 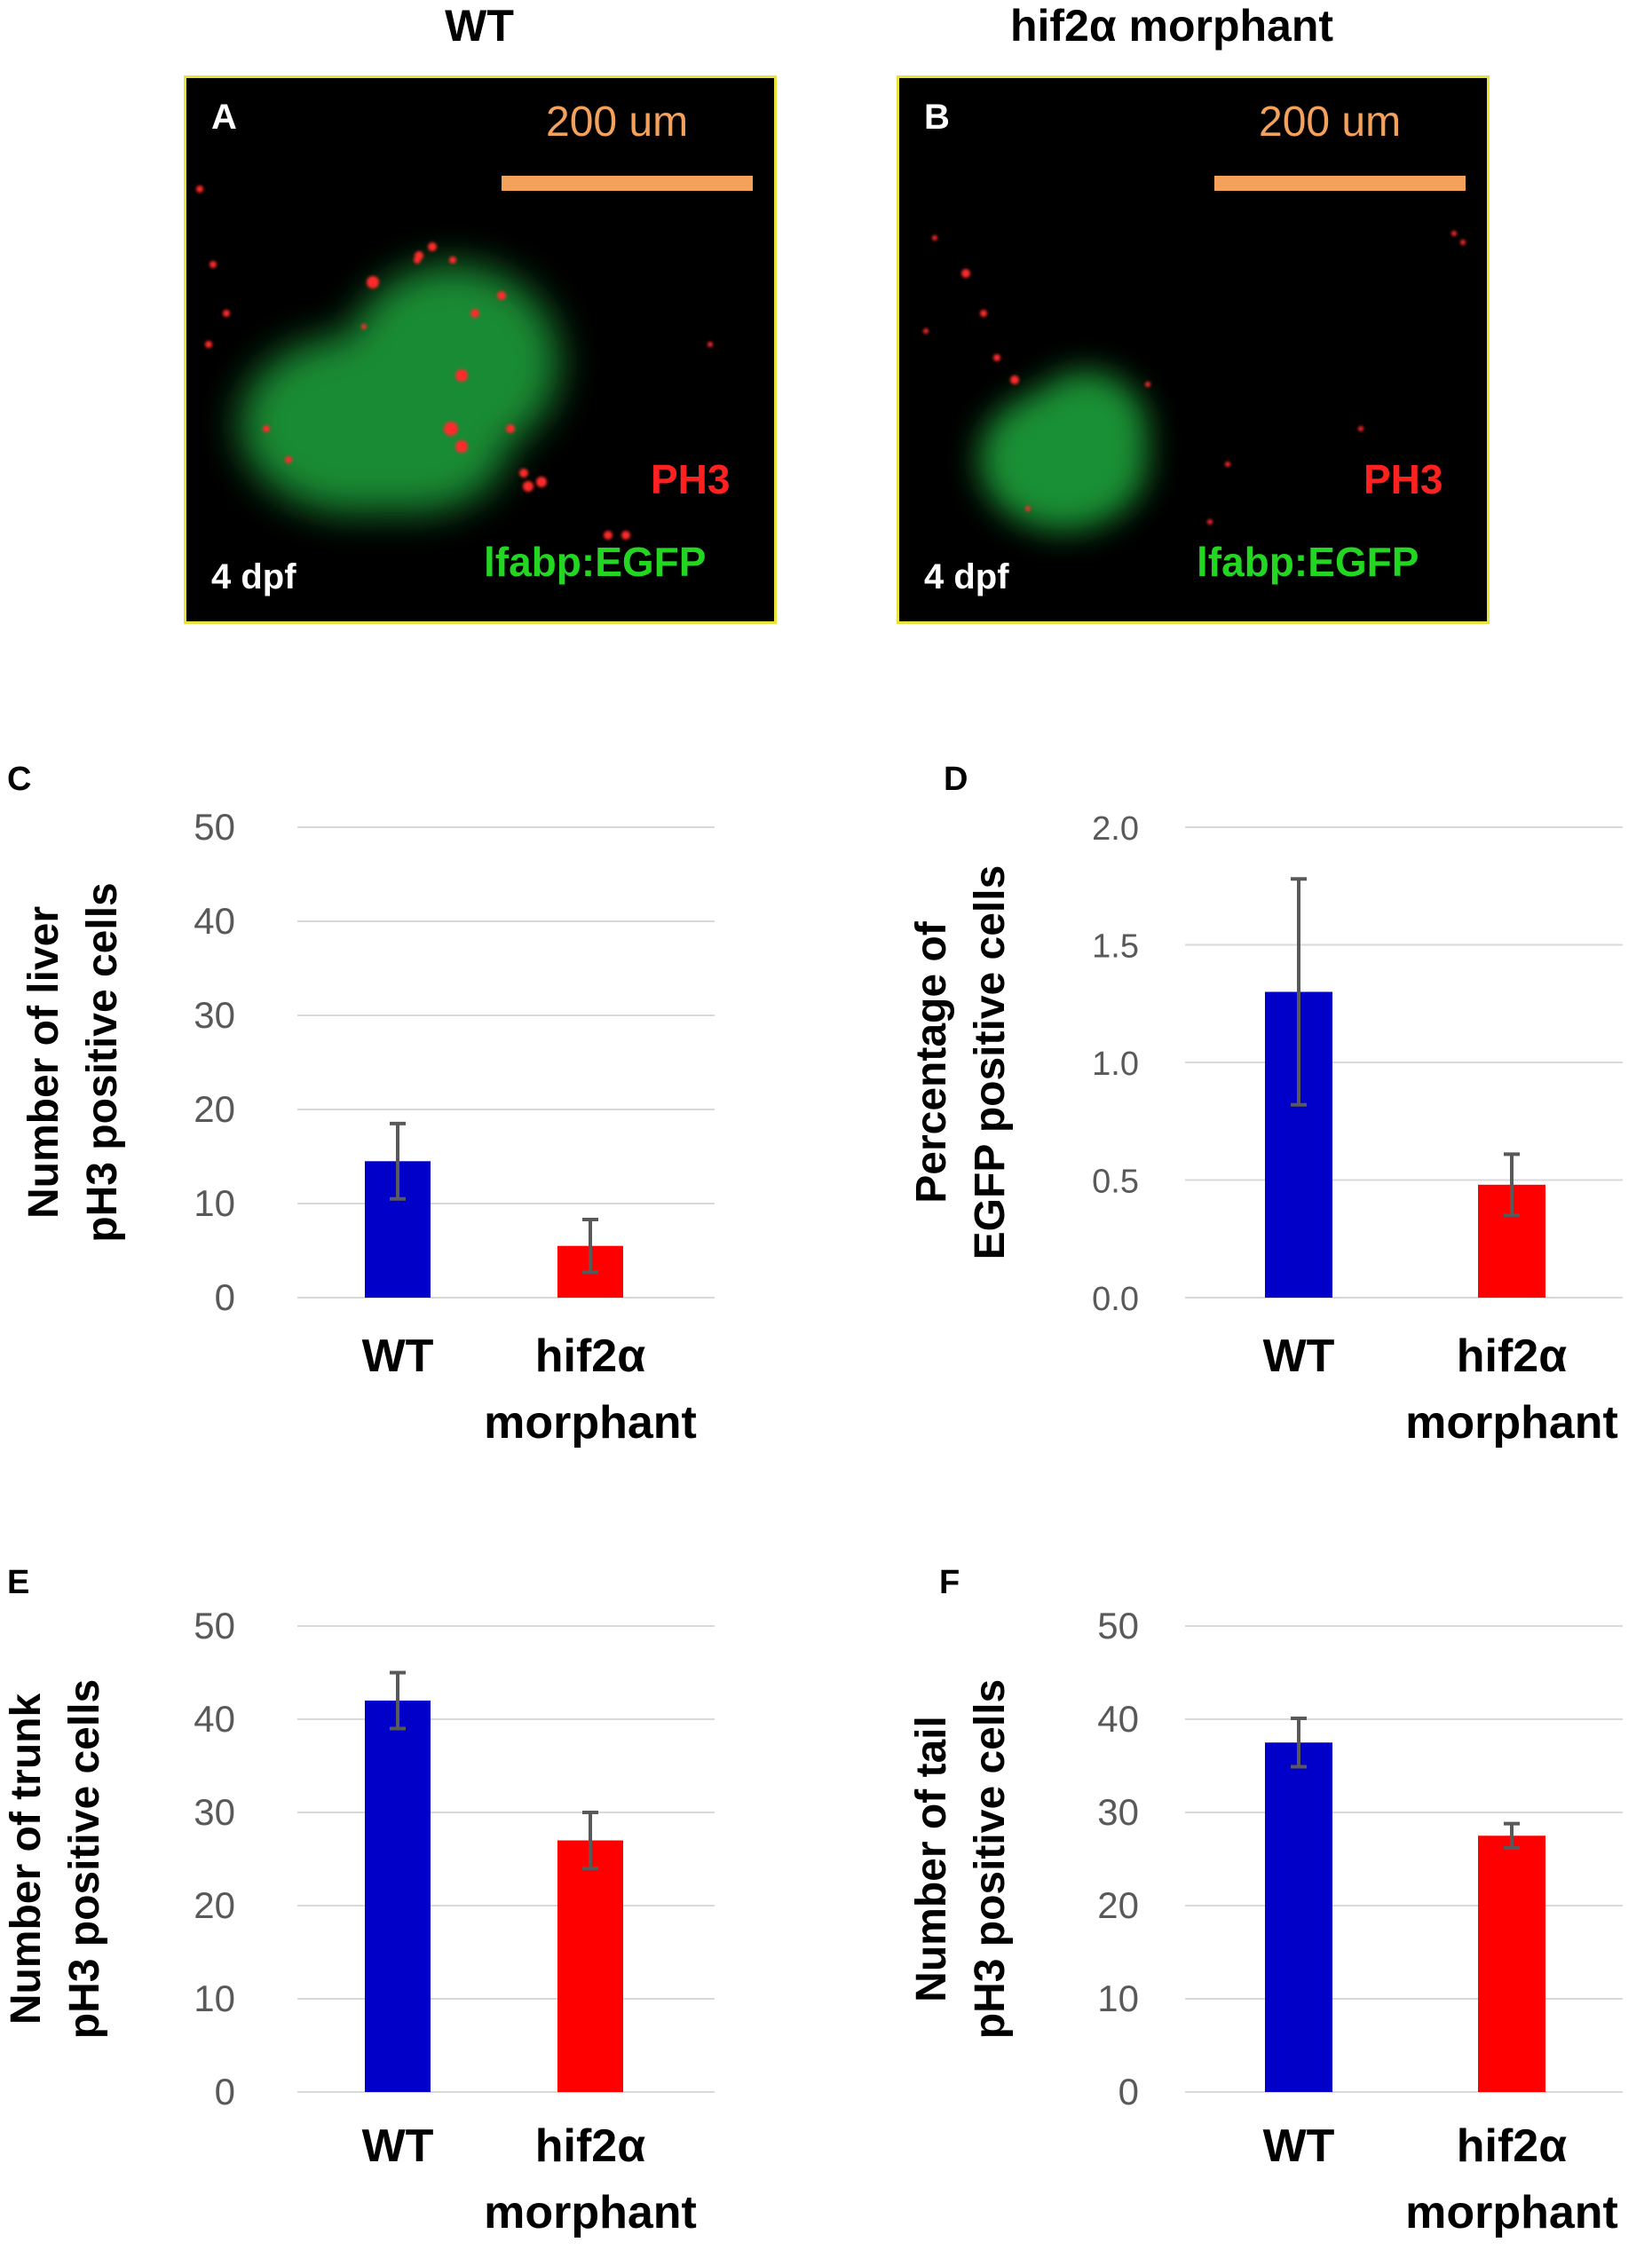 I want to click on y-tick-label-c: 20, so click(x=214, y=1109).